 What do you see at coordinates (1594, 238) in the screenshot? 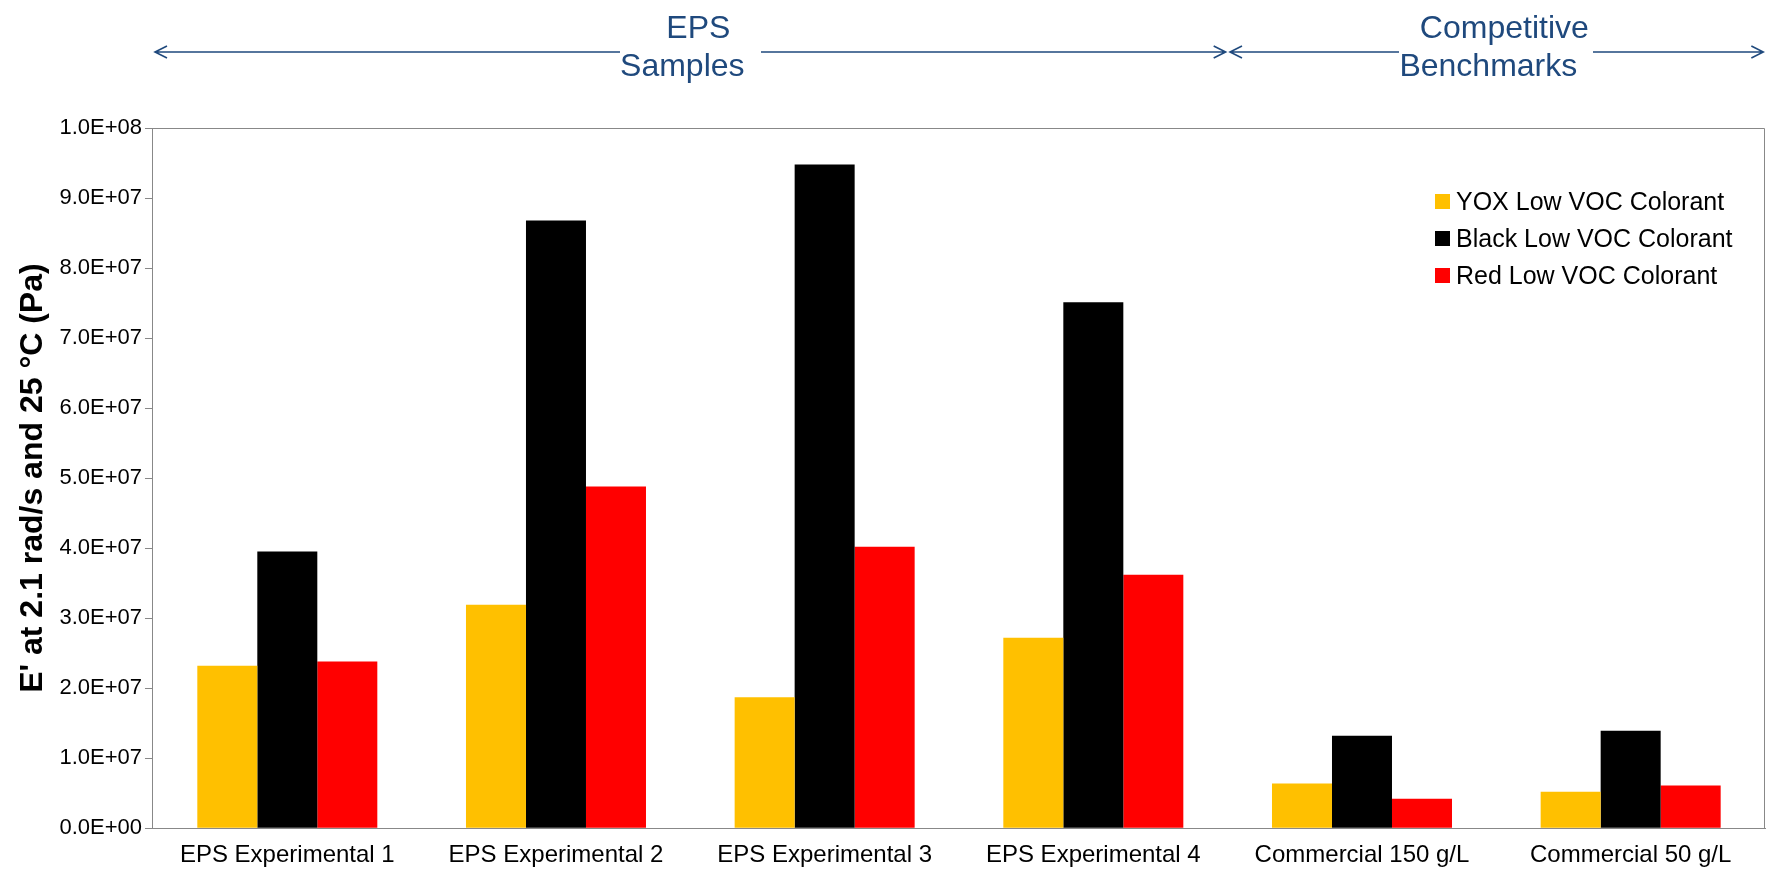
I see `legend-label: Black Low VOC Colorant` at bounding box center [1594, 238].